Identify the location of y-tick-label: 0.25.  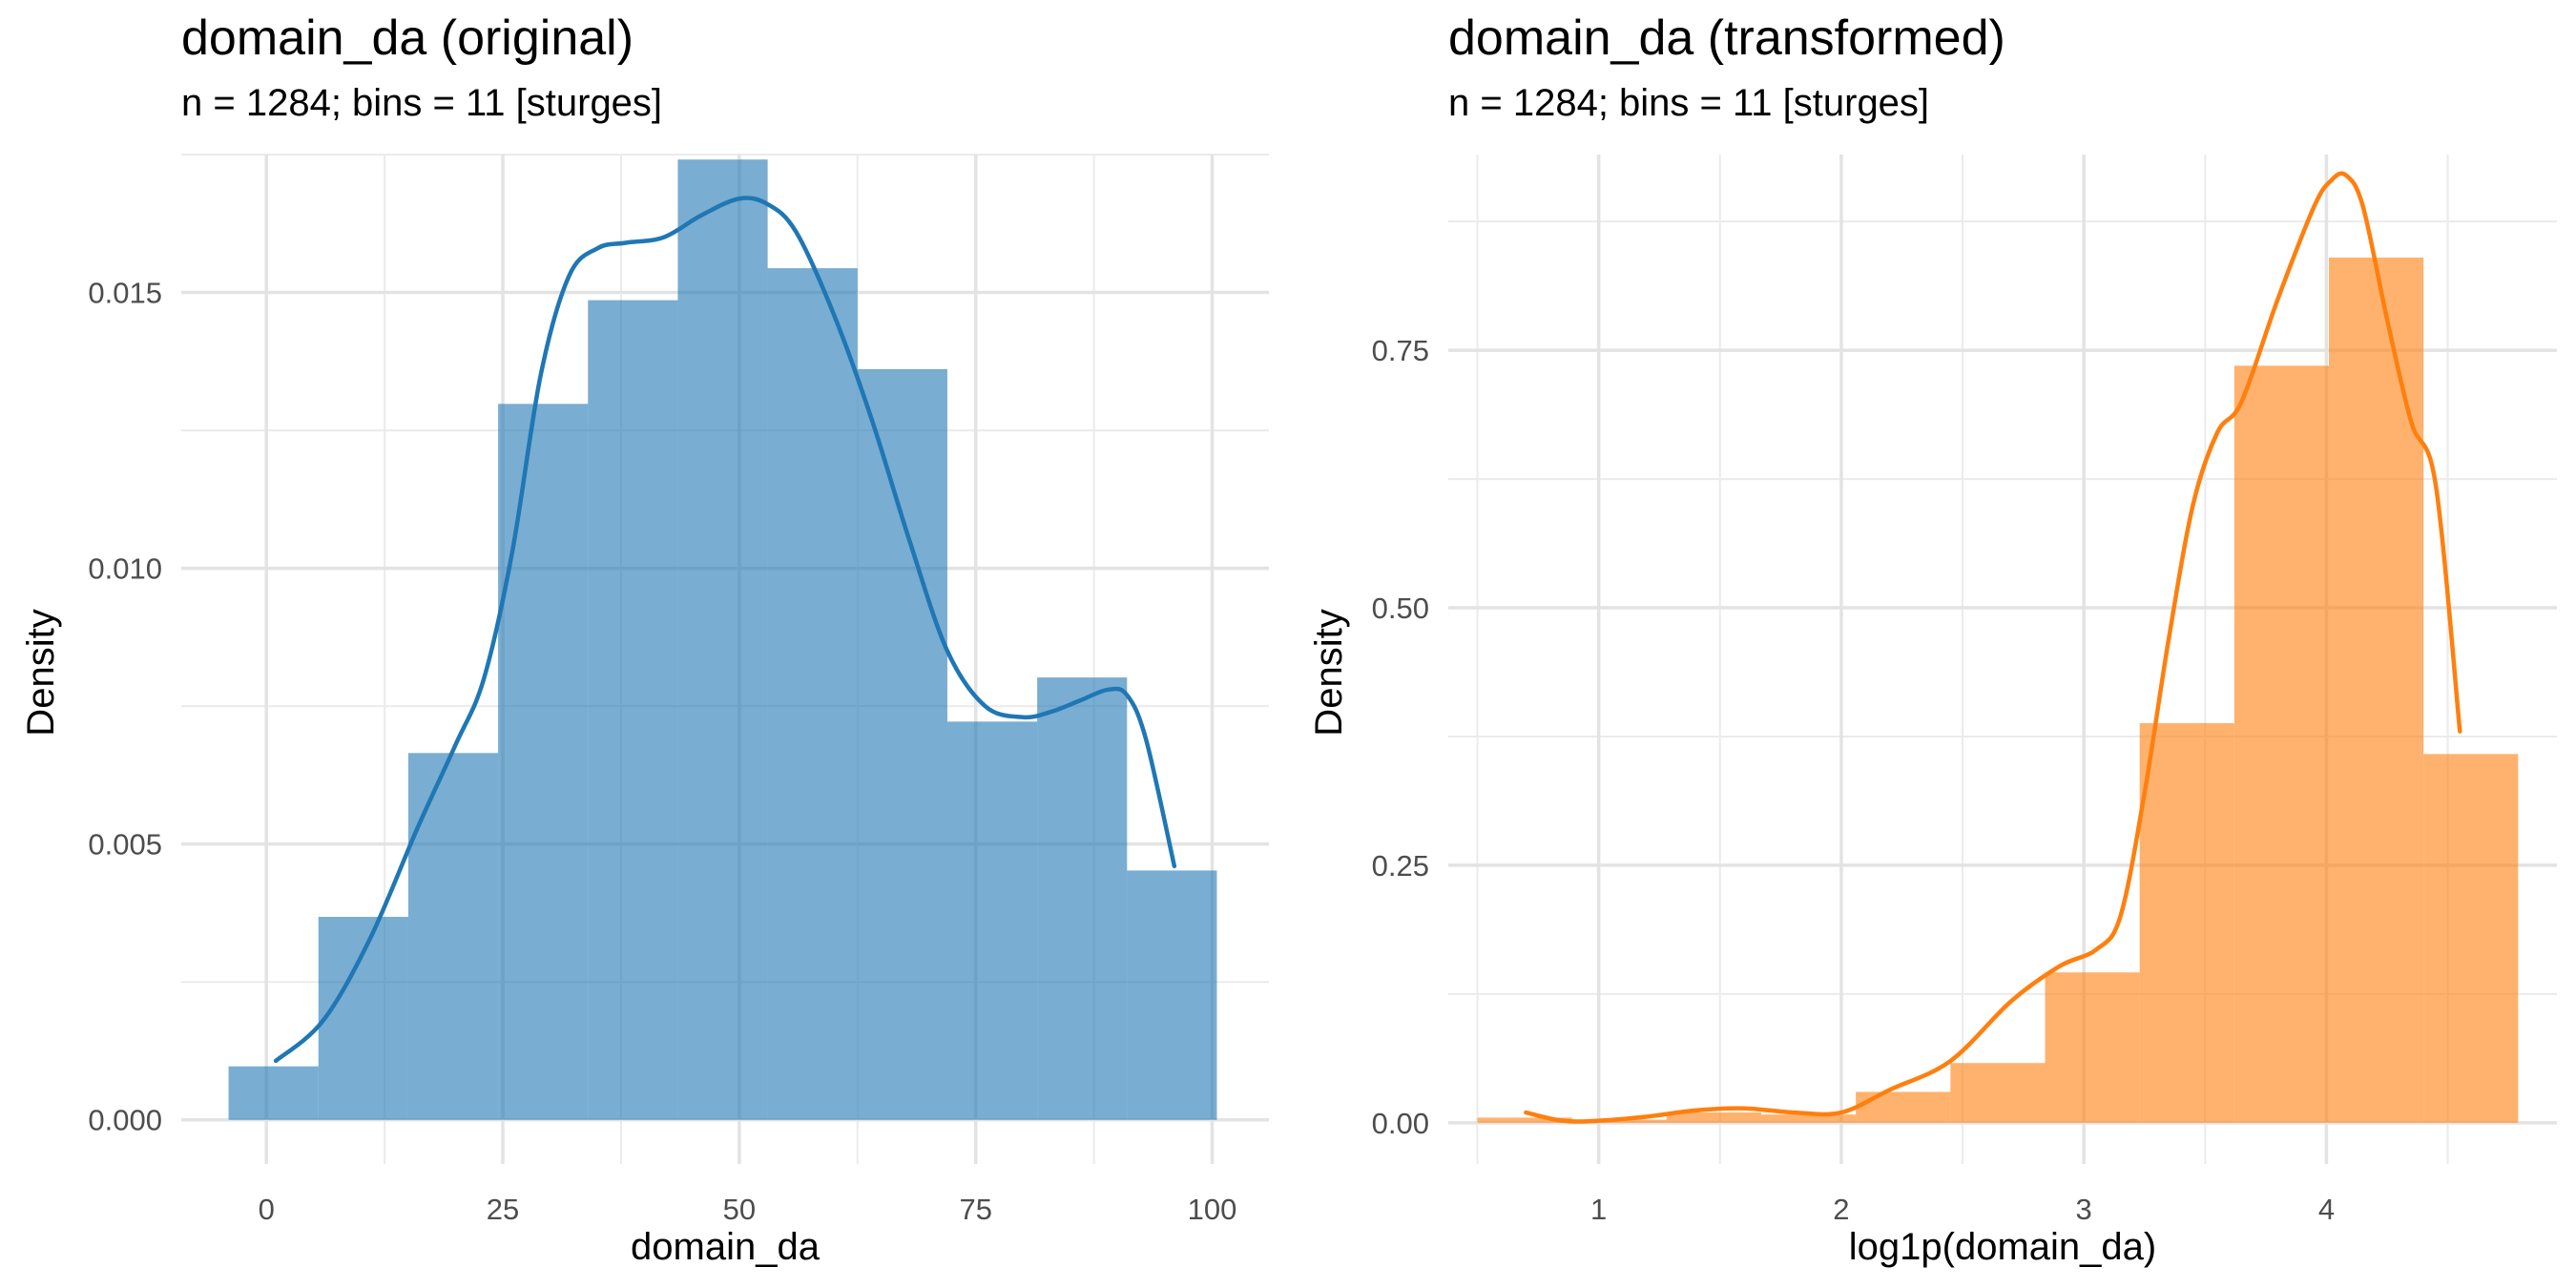
(1400, 866).